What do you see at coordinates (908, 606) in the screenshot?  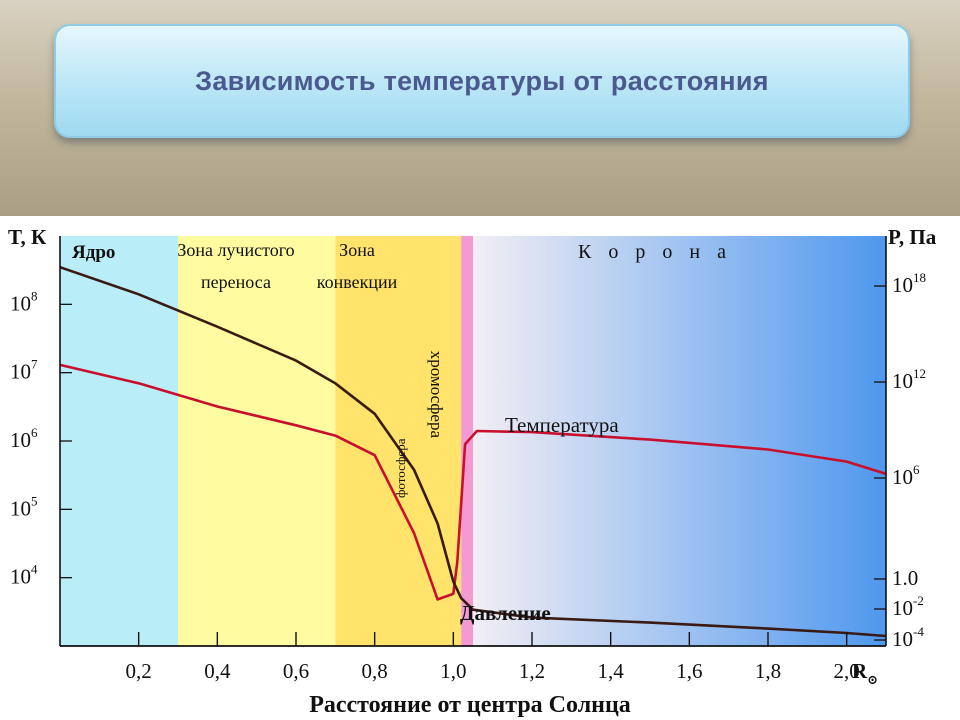 I see `y-right-tick-label: 10⁻²` at bounding box center [908, 606].